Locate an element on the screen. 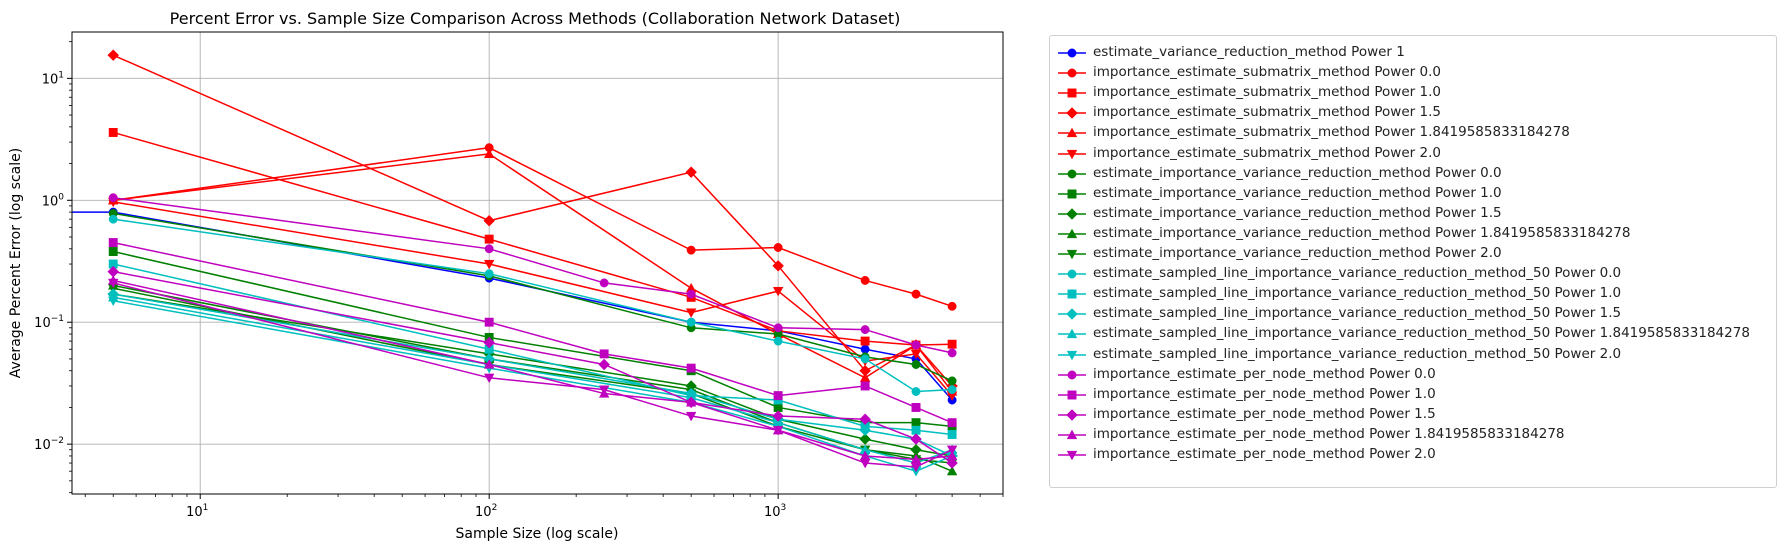 The image size is (1782, 552). y-tick-label: 10⁻² is located at coordinates (49, 444).